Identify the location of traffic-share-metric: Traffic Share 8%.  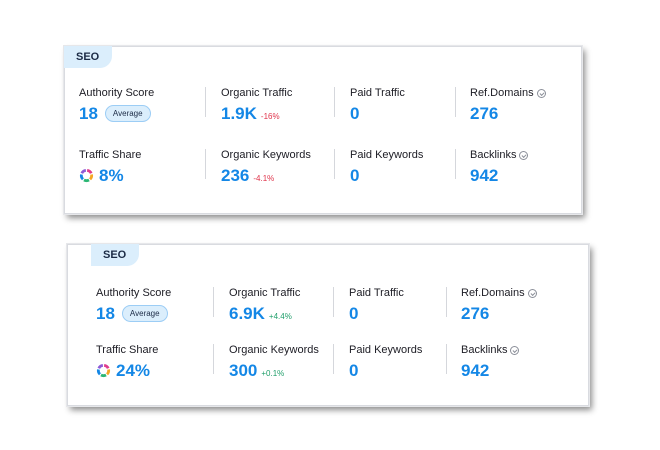
(110, 167).